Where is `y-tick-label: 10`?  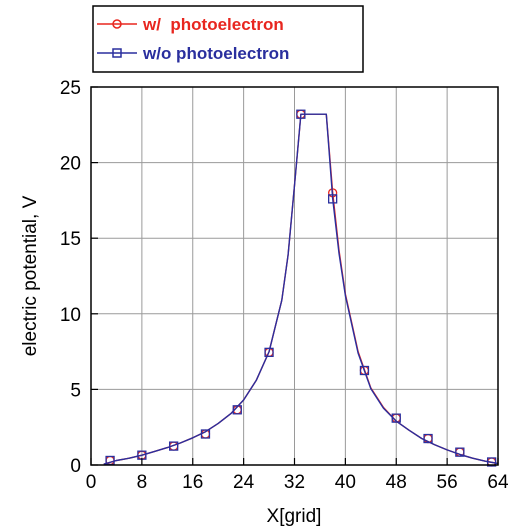 y-tick-label: 10 is located at coordinates (70, 315).